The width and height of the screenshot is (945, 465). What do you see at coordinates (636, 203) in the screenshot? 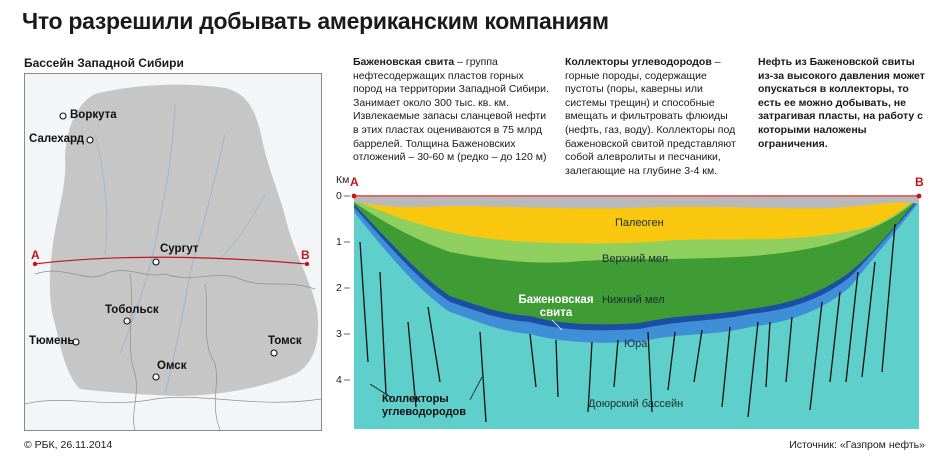
I see `surface` at bounding box center [636, 203].